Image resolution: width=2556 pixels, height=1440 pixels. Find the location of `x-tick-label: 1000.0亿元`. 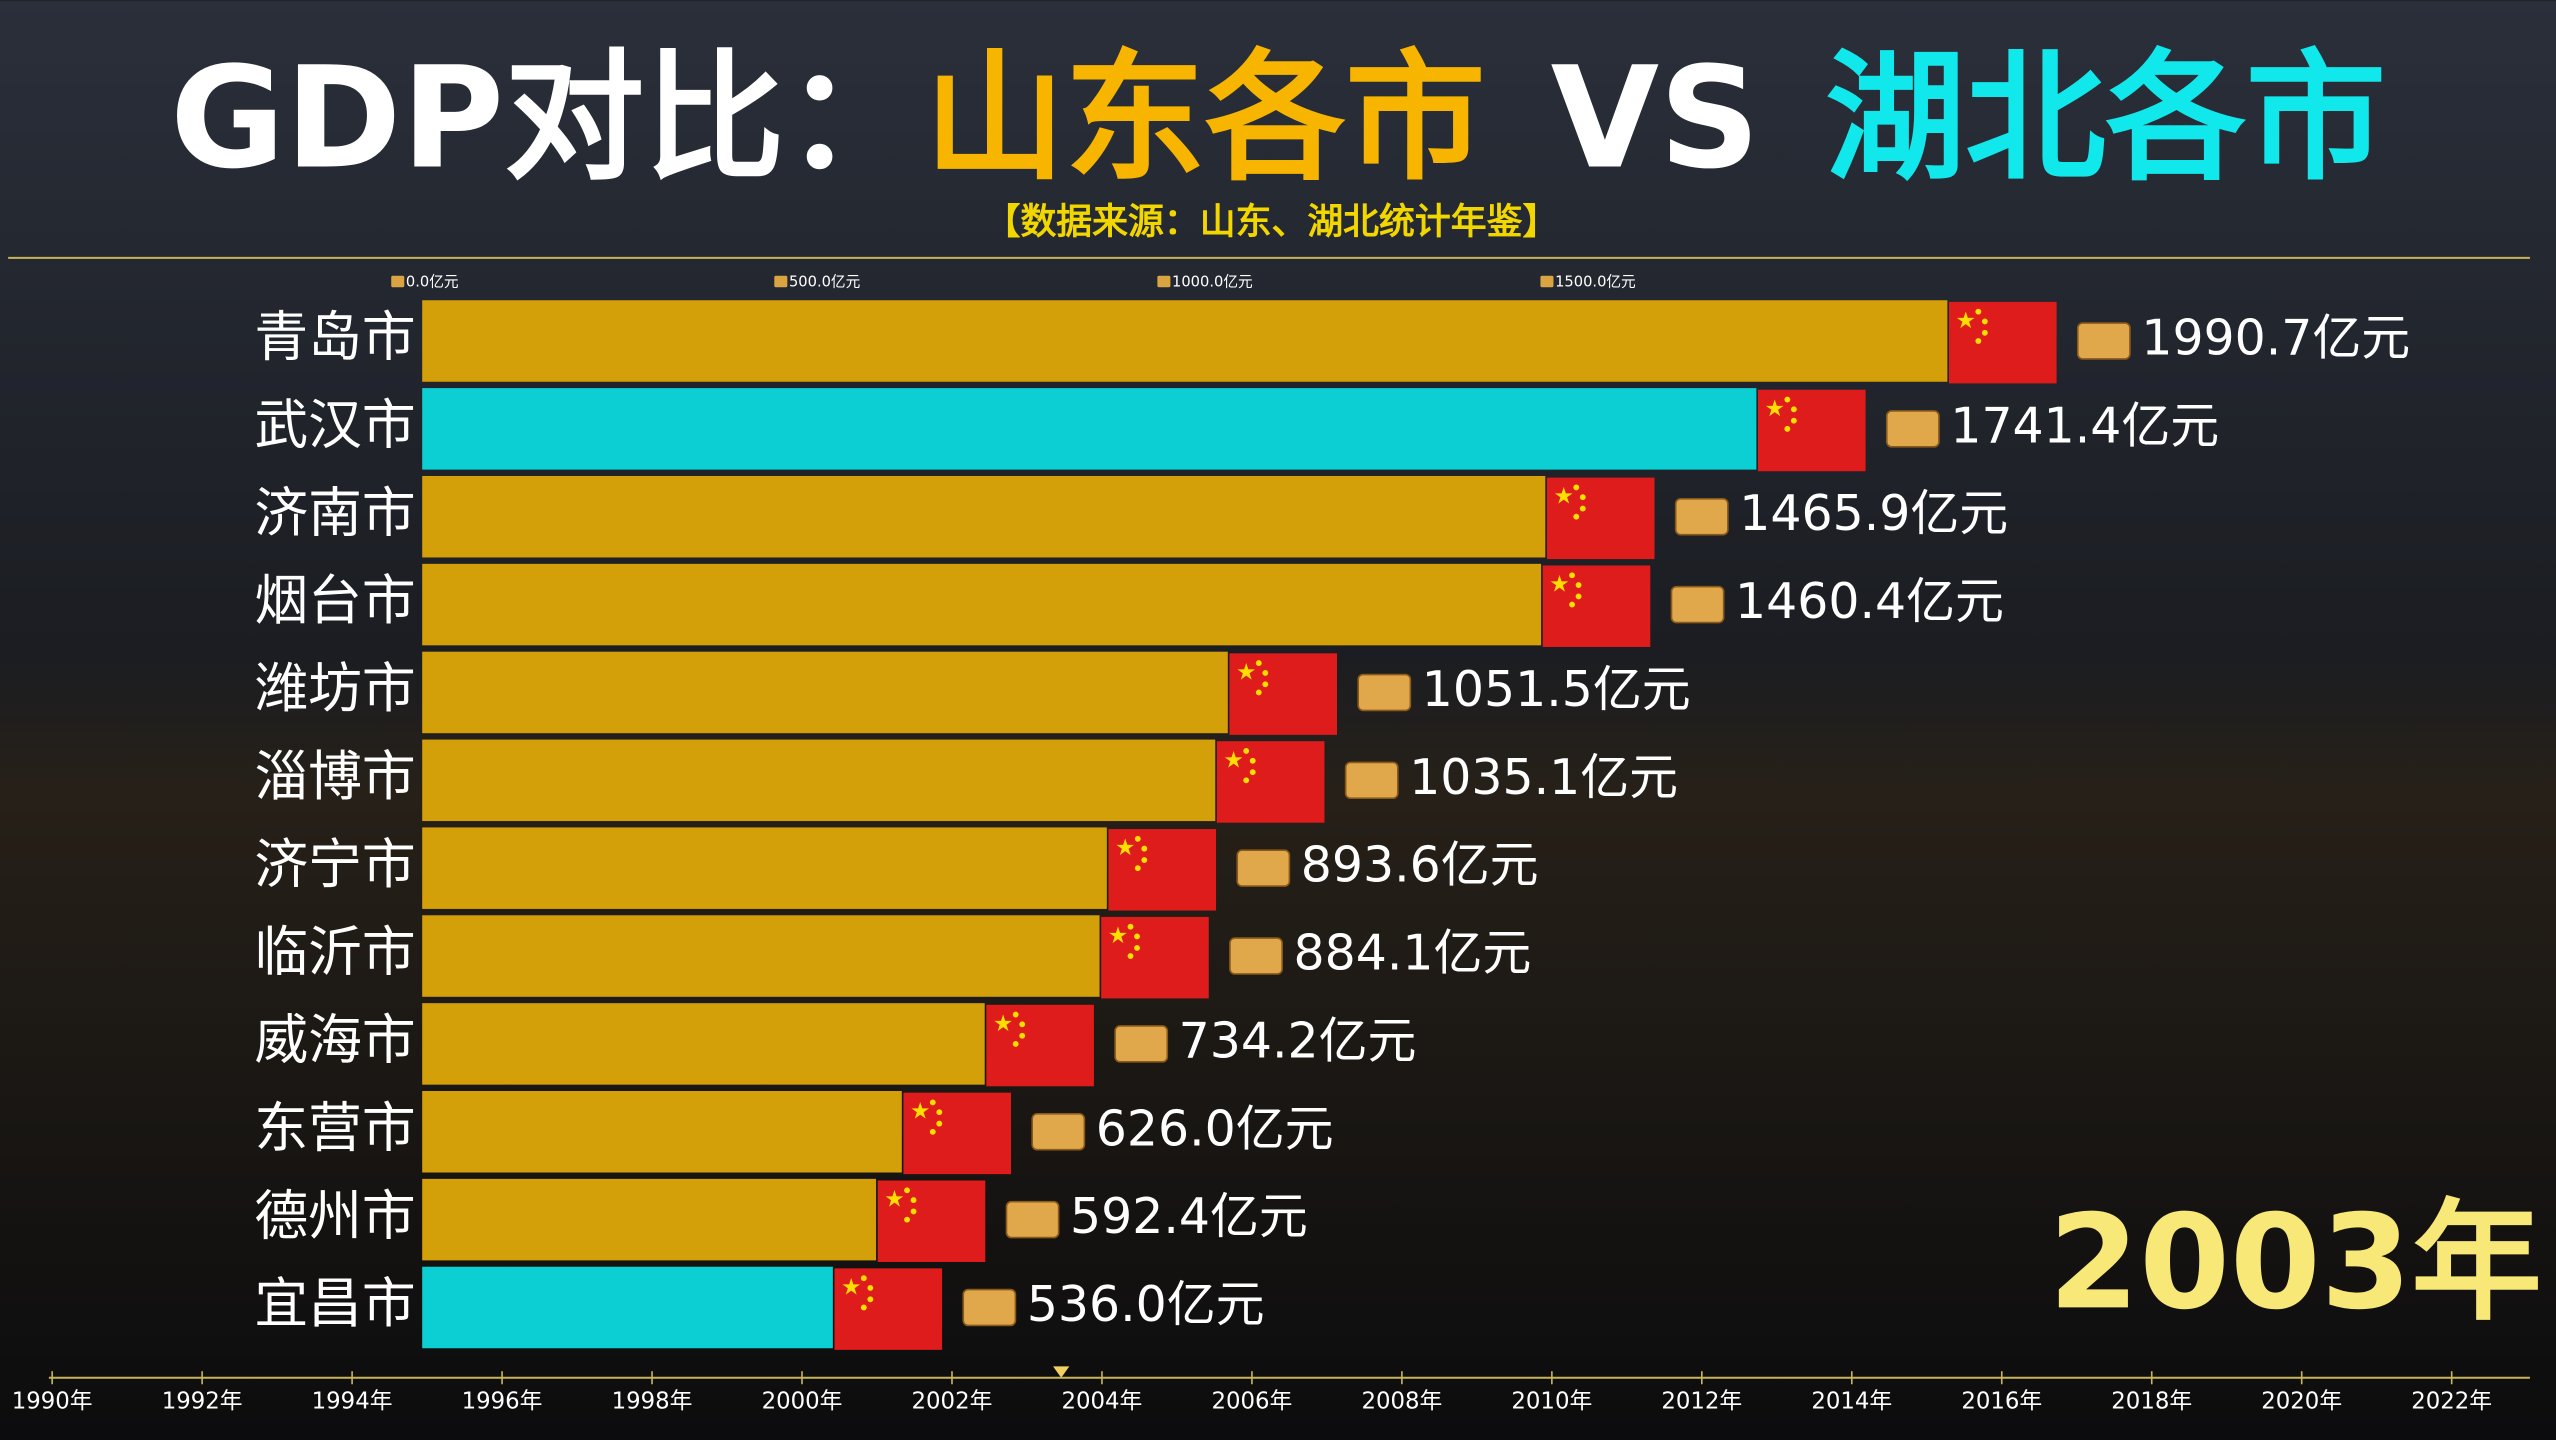

x-tick-label: 1000.0亿元 is located at coordinates (1212, 281).